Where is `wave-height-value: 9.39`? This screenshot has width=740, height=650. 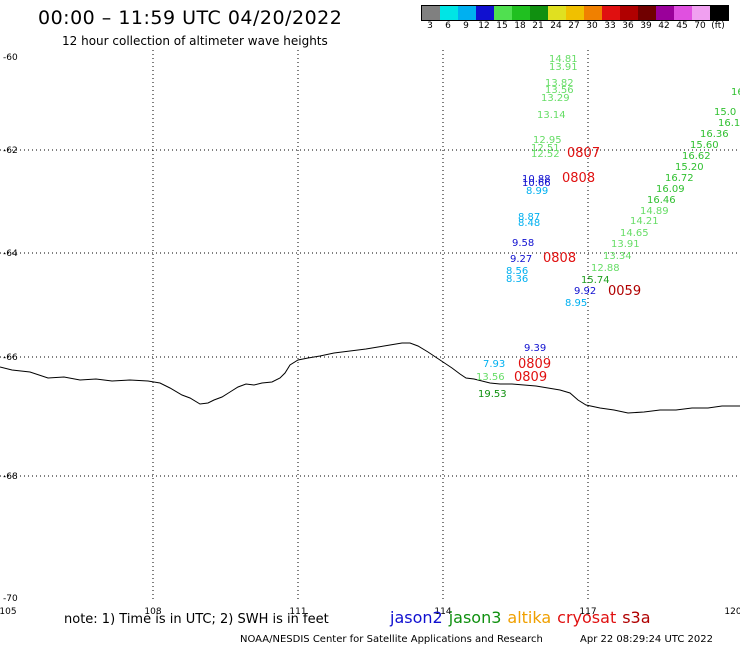
wave-height-value: 9.39 is located at coordinates (535, 348).